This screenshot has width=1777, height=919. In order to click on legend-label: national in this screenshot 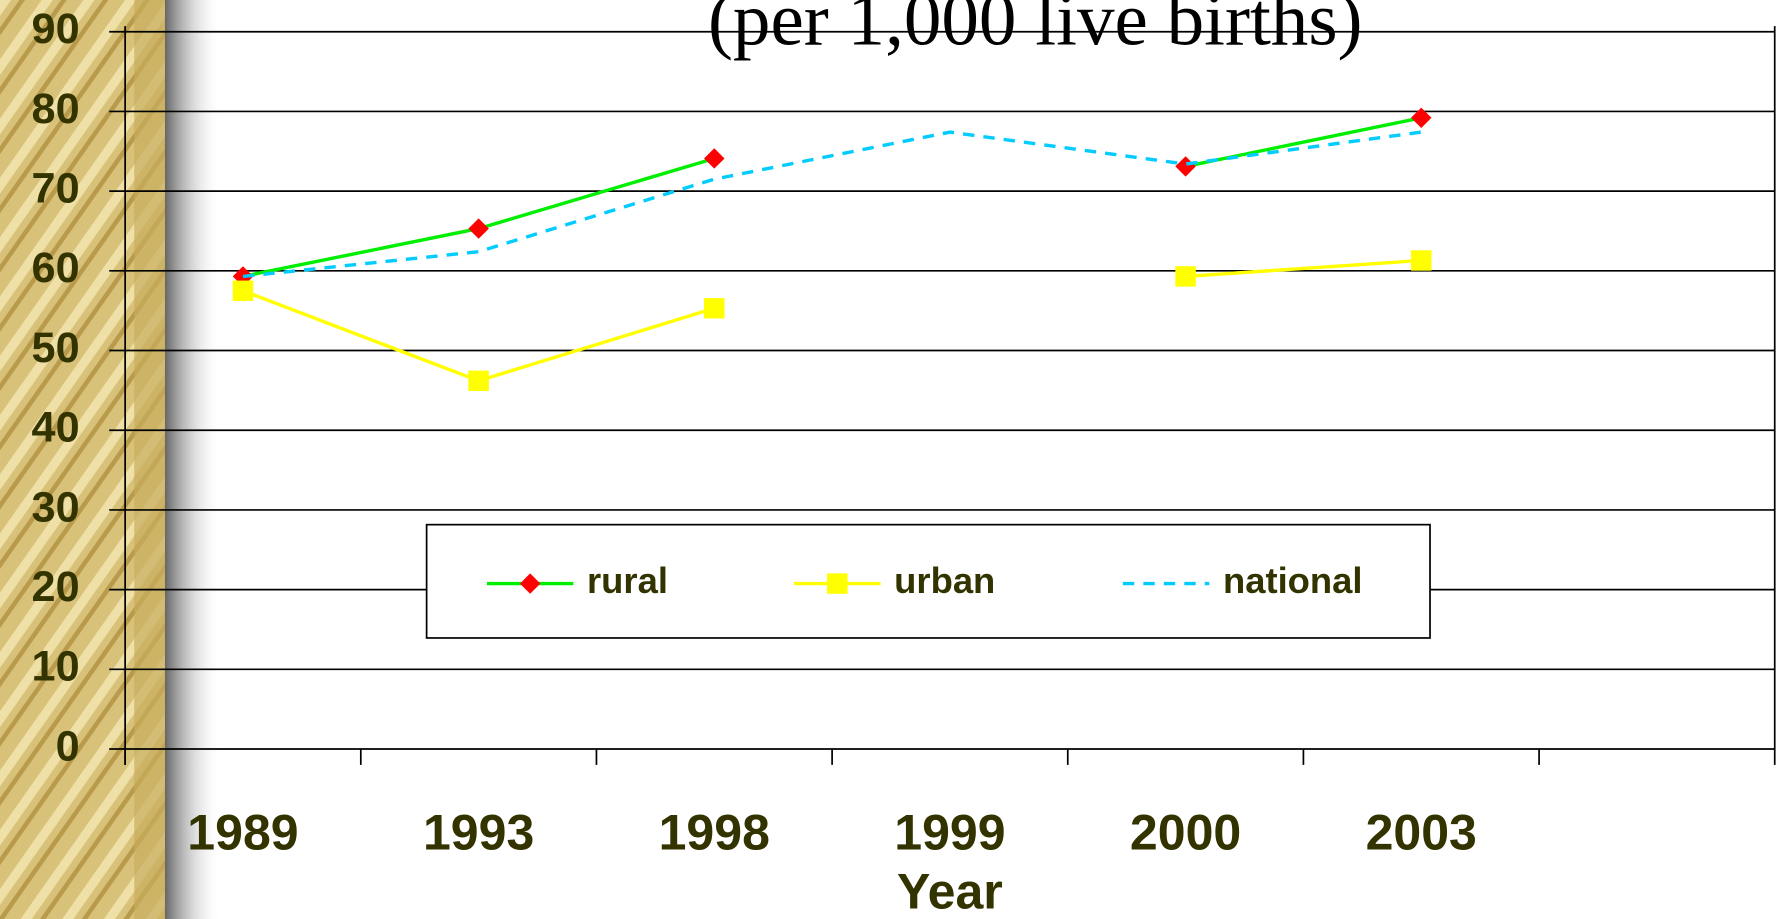, I will do `click(1293, 580)`.